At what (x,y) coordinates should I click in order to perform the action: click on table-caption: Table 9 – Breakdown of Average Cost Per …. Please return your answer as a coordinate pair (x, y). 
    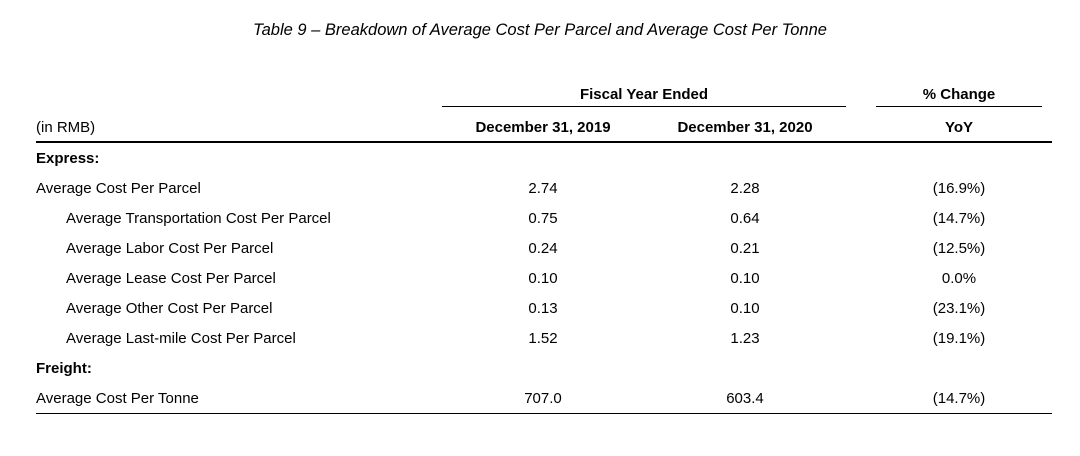
    Looking at the image, I should click on (540, 30).